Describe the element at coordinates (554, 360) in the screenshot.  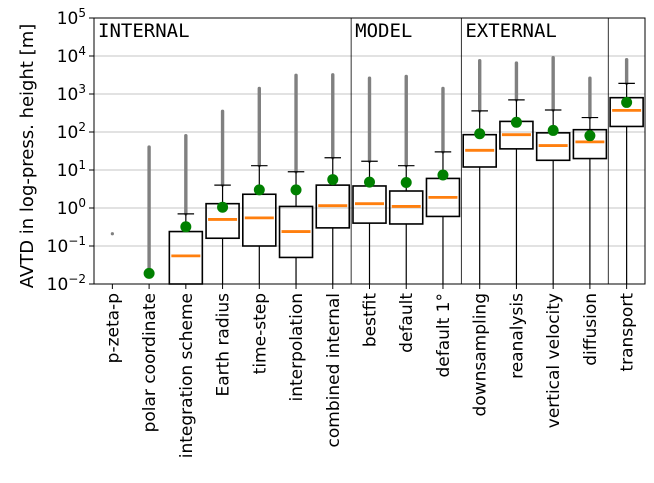
I see `x-tick-label: vertical velocity` at that location.